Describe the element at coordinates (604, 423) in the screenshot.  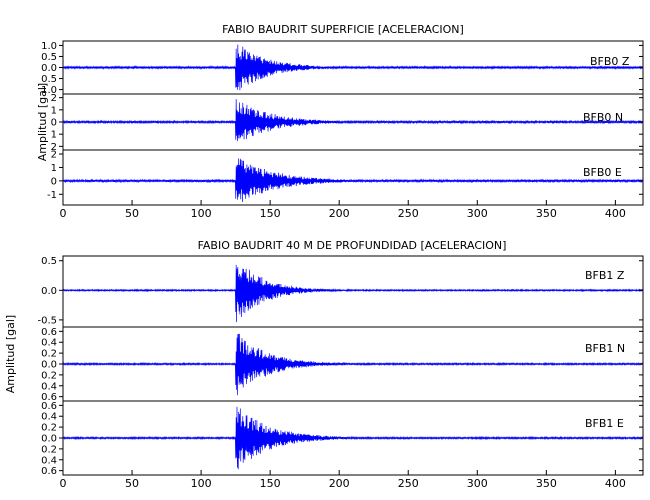
I see `channel-label: BFB1 E` at that location.